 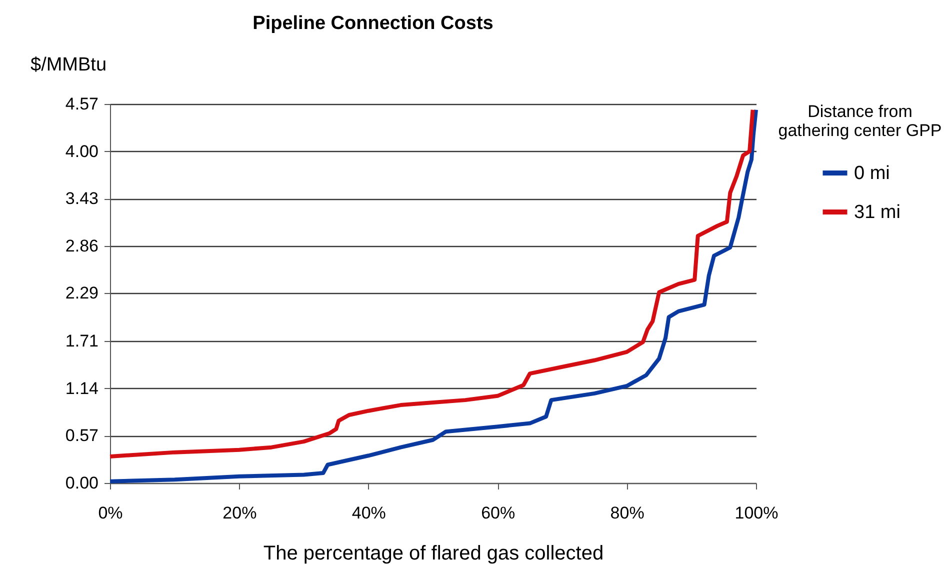 I want to click on legend-label: 31 mi, so click(x=877, y=212).